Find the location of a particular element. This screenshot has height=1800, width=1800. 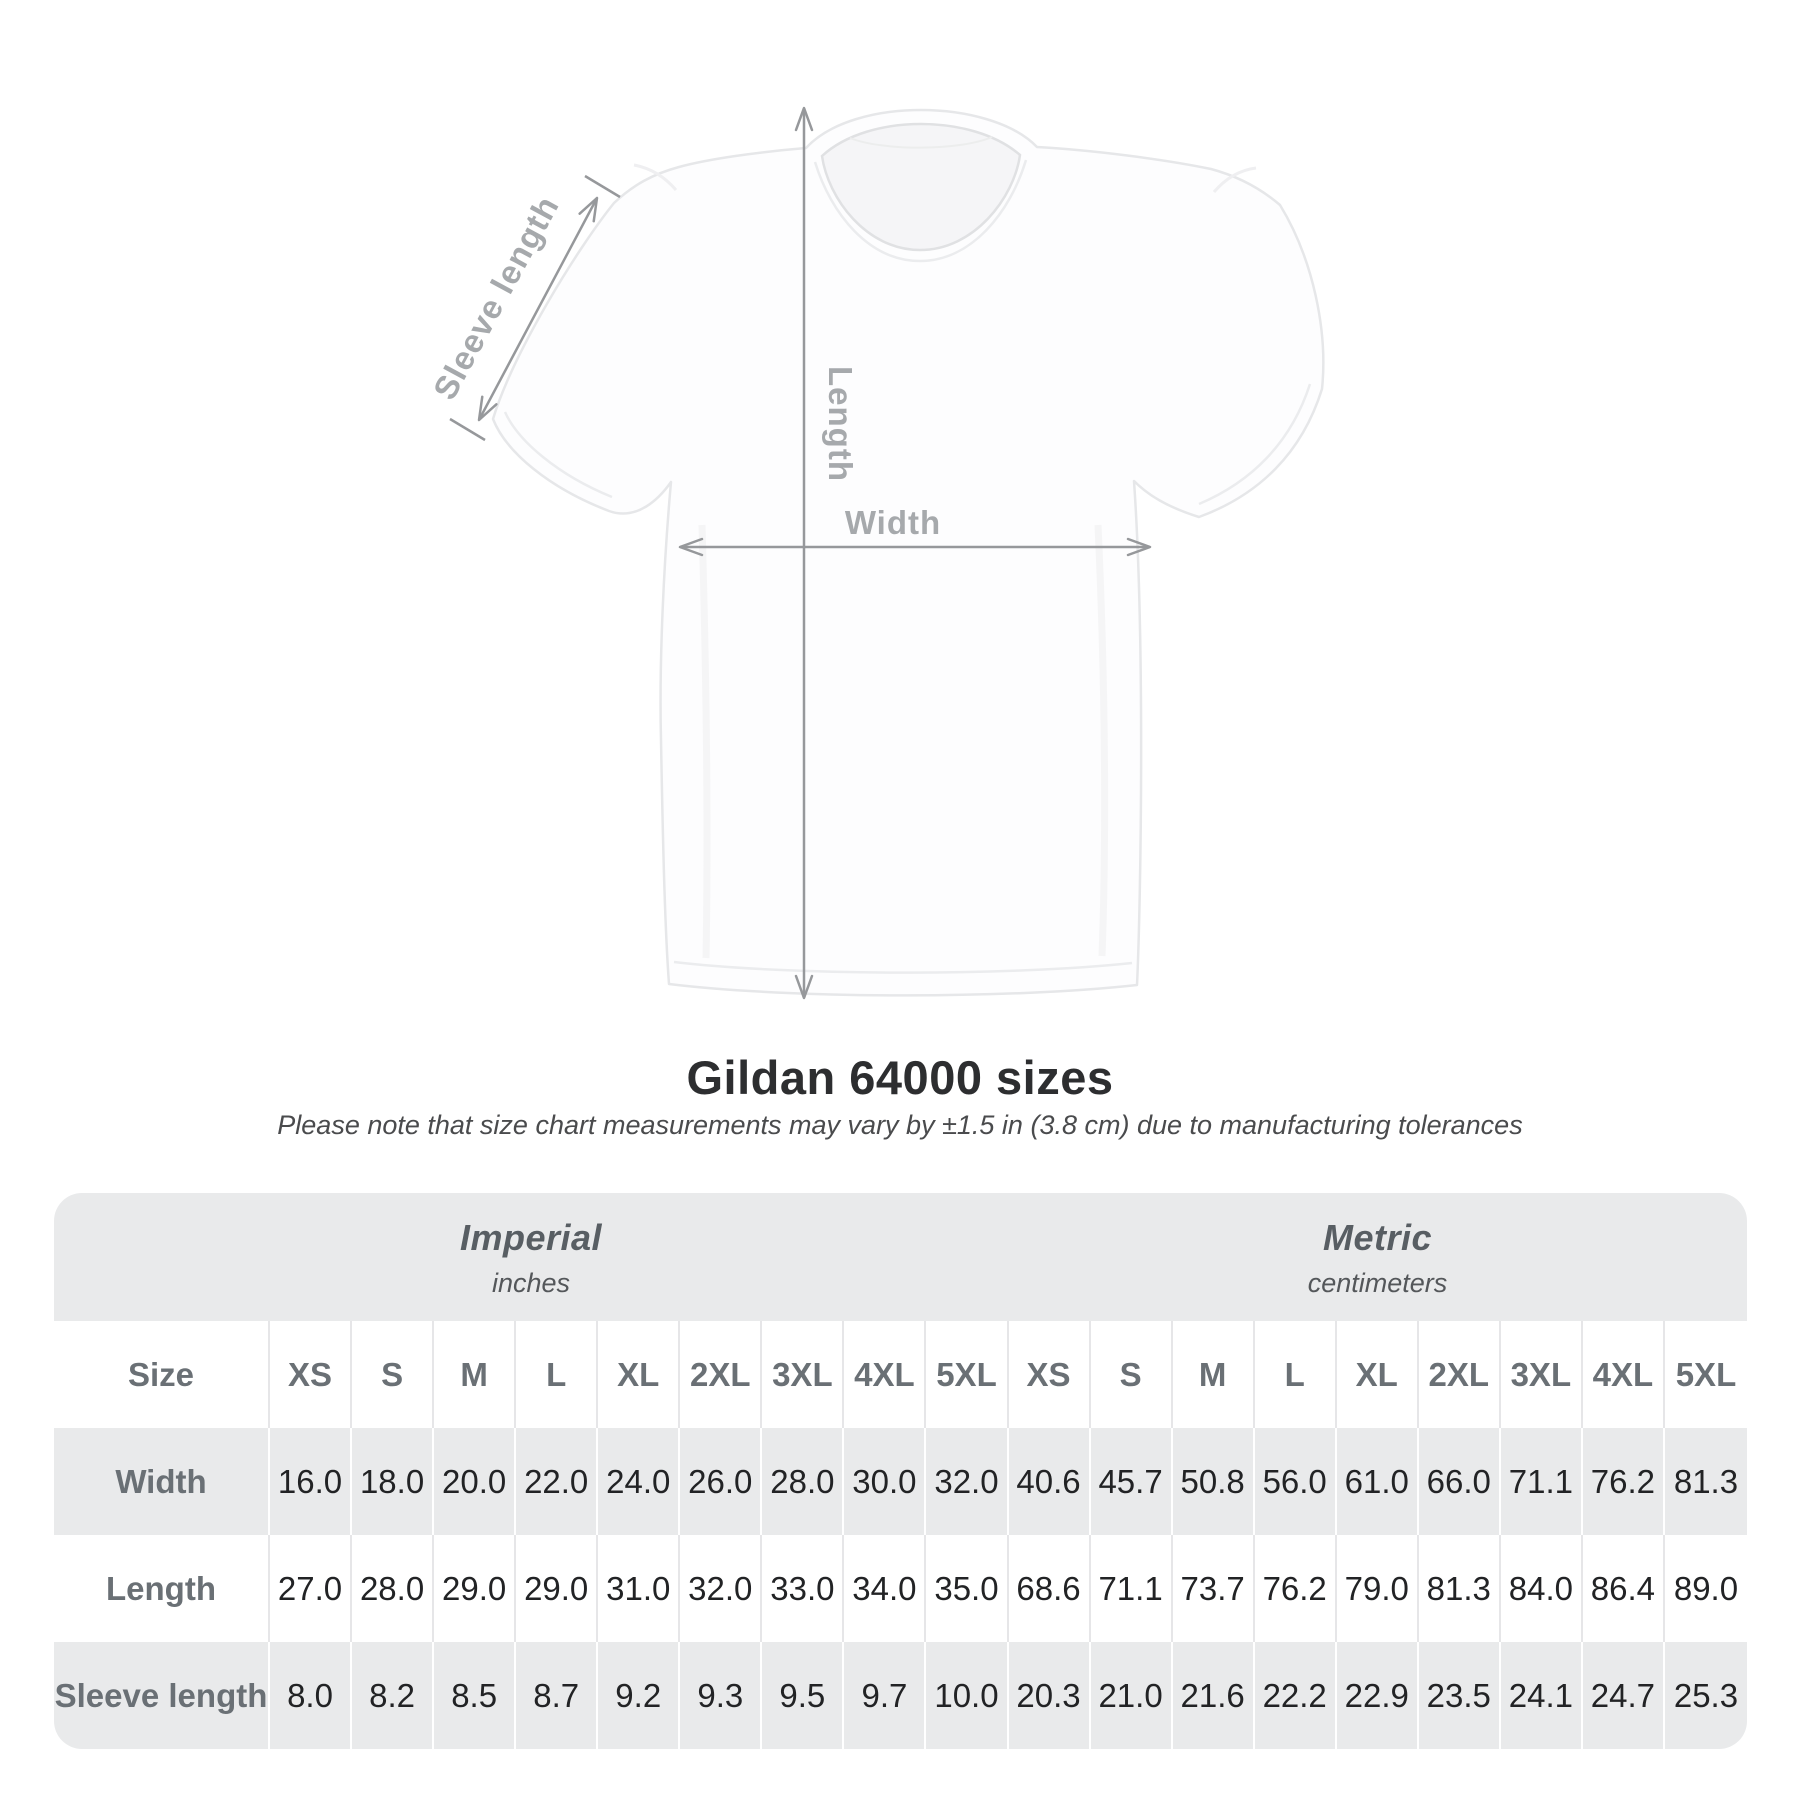

size-value: 9.2 is located at coordinates (639, 1695).